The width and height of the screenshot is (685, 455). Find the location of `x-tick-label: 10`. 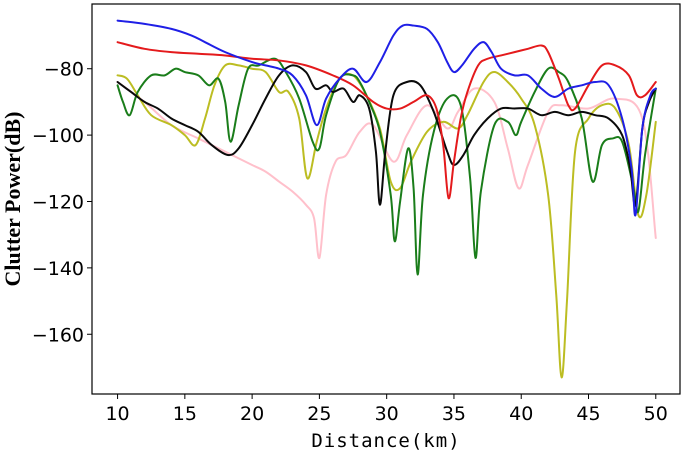

x-tick-label: 10 is located at coordinates (117, 414).